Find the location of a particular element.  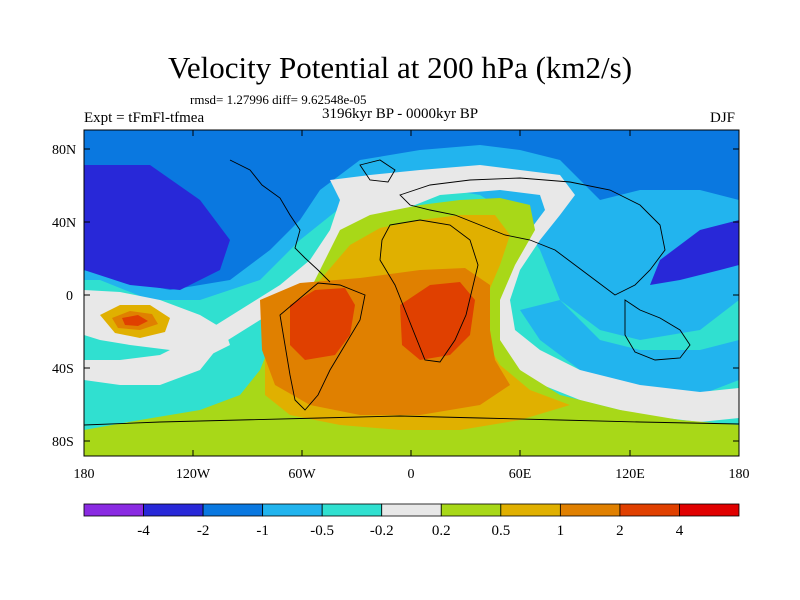

colorbar-label: 1 is located at coordinates (561, 531).